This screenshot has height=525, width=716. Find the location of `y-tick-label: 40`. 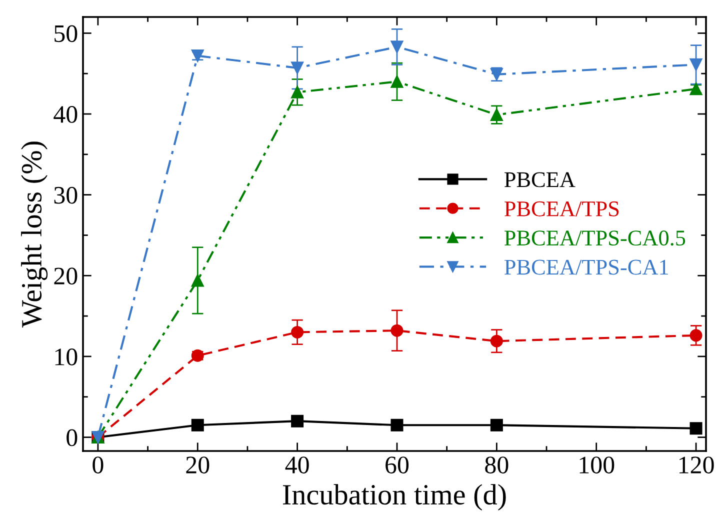

y-tick-label: 40 is located at coordinates (66, 114).